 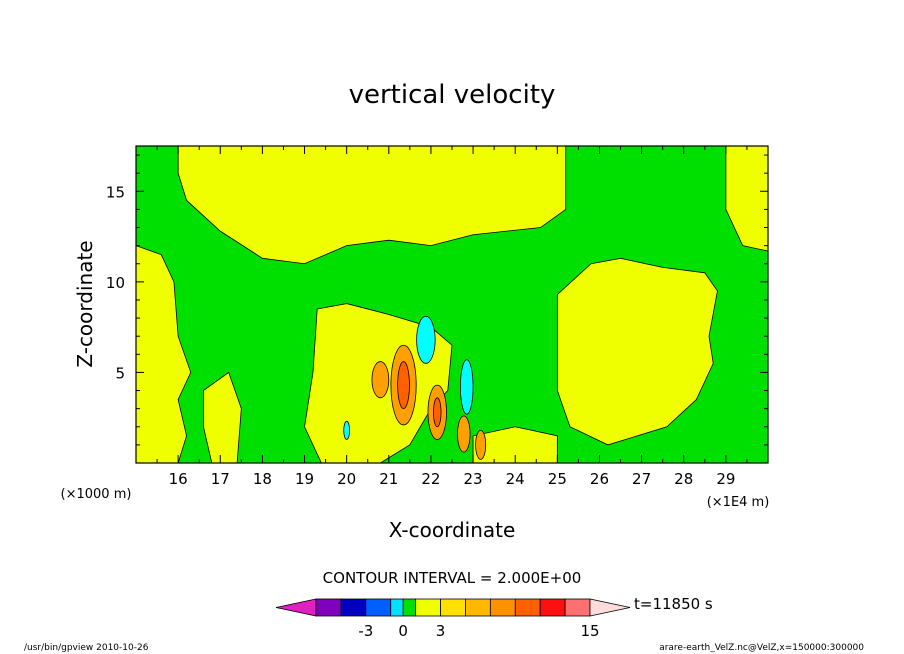 What do you see at coordinates (725, 479) in the screenshot?
I see `x-tick-label: 29` at bounding box center [725, 479].